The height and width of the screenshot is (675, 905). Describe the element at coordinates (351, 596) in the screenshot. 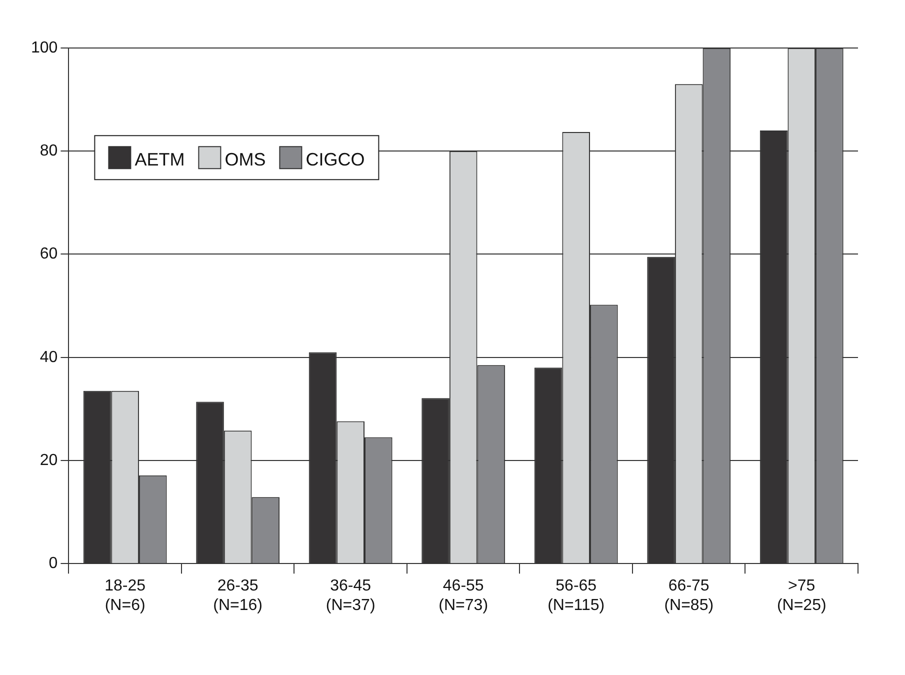

I see `x-tick-label: 36-45 (N=37)` at that location.